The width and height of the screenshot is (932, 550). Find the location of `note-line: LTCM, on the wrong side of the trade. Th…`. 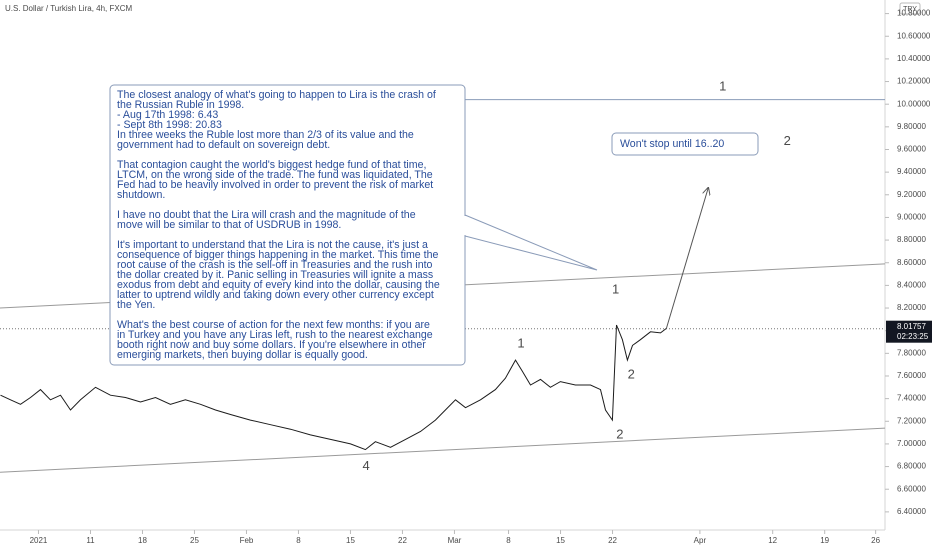

note-line: LTCM, on the wrong side of the trade. Th… is located at coordinates (275, 175).